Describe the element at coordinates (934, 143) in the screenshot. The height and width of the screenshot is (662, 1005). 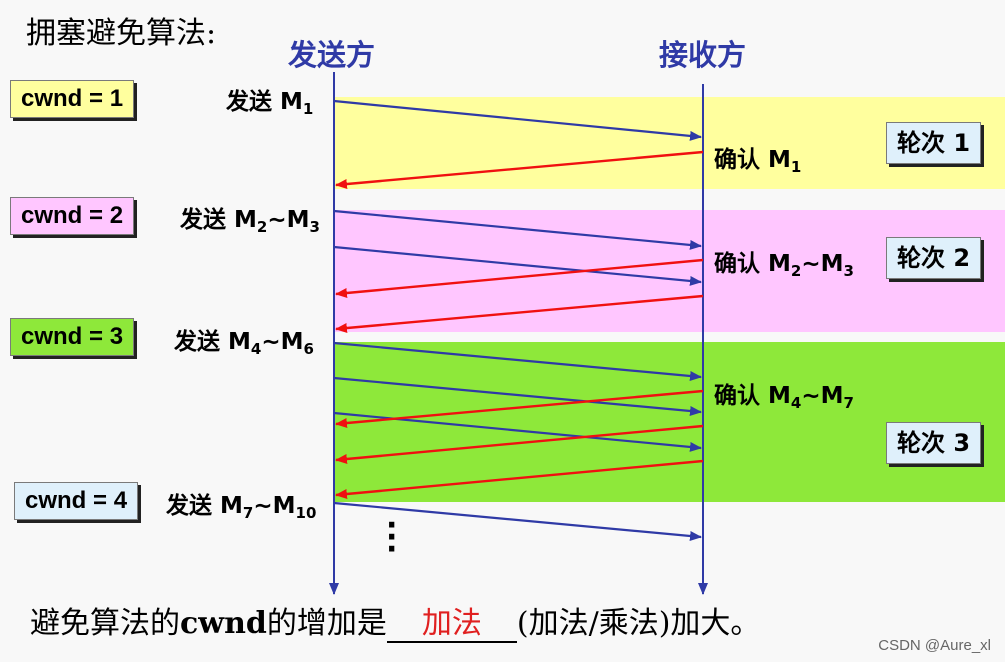
I see `round-box-1: 轮次 1` at that location.